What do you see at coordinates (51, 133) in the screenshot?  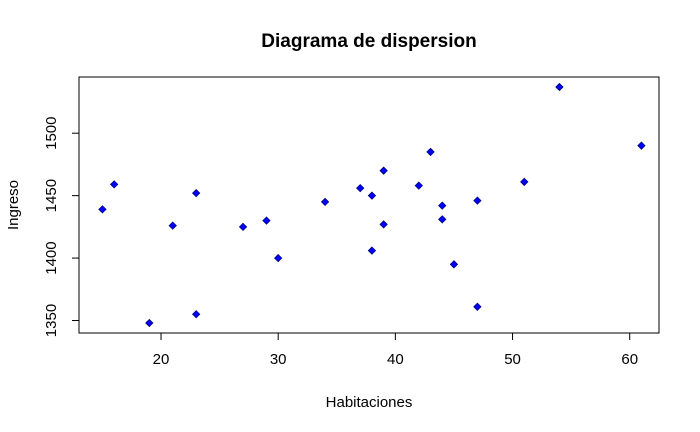 I see `y-tick-label: 1500` at bounding box center [51, 133].